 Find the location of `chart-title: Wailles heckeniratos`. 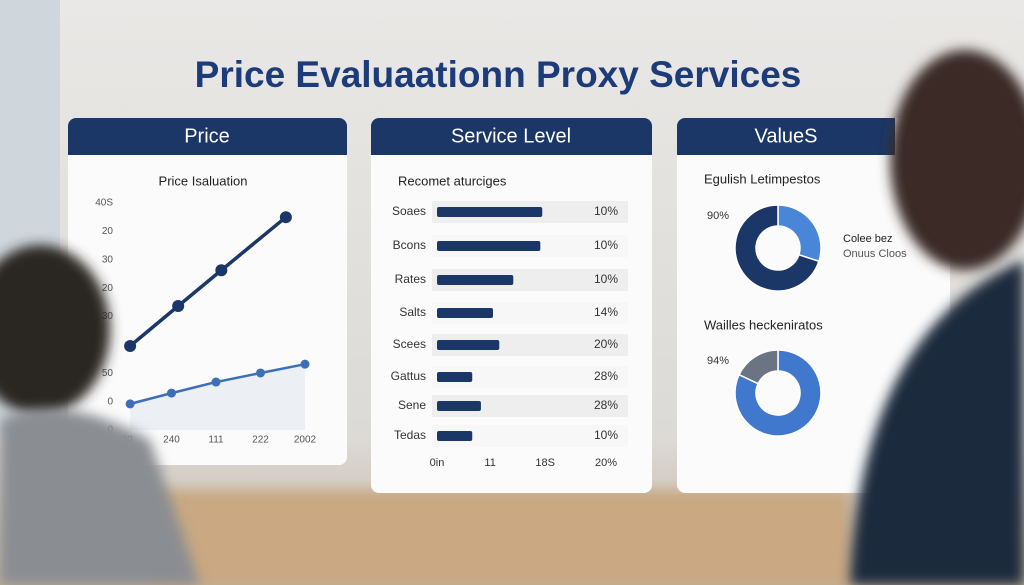

chart-title: Wailles heckeniratos is located at coordinates (763, 324).